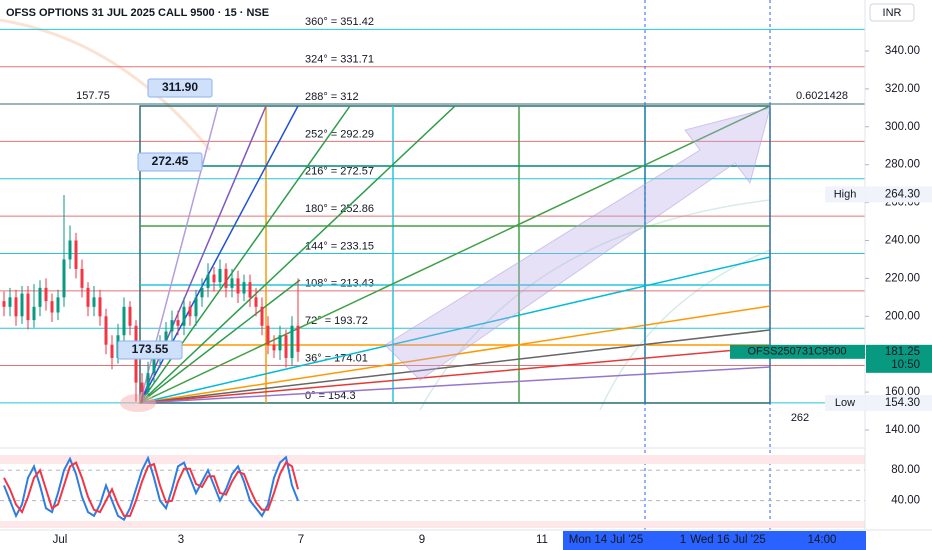 Image resolution: width=932 pixels, height=550 pixels. I want to click on price-label-name: Low, so click(845, 403).